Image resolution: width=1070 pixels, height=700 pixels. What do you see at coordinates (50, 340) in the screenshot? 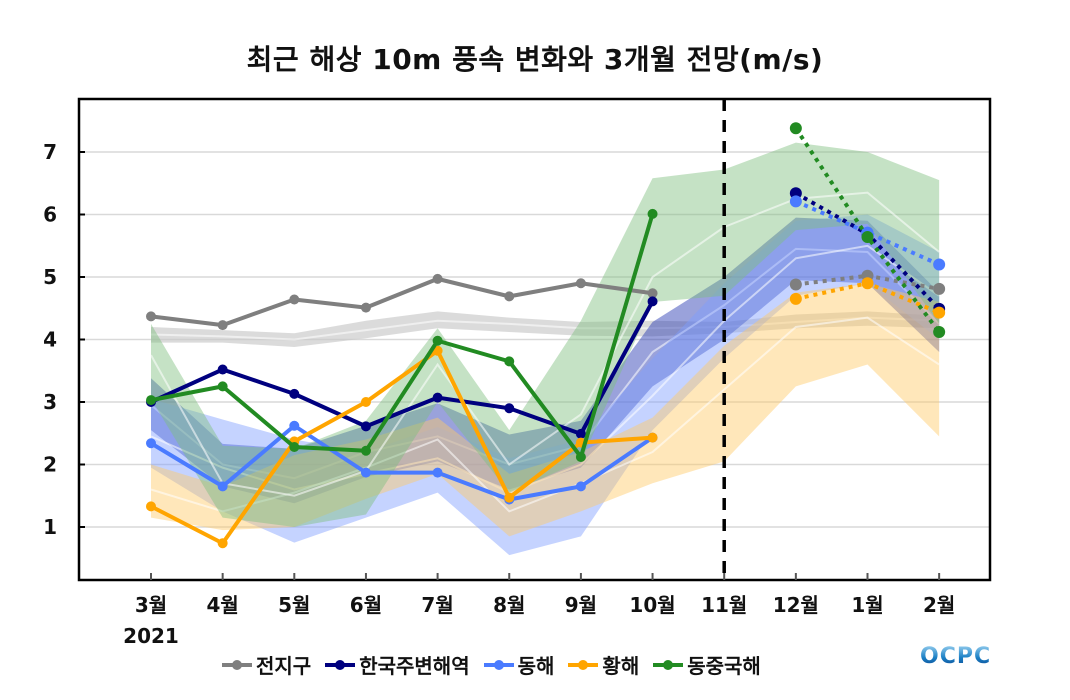
I see `y-tick-label-4: 4` at bounding box center [50, 340].